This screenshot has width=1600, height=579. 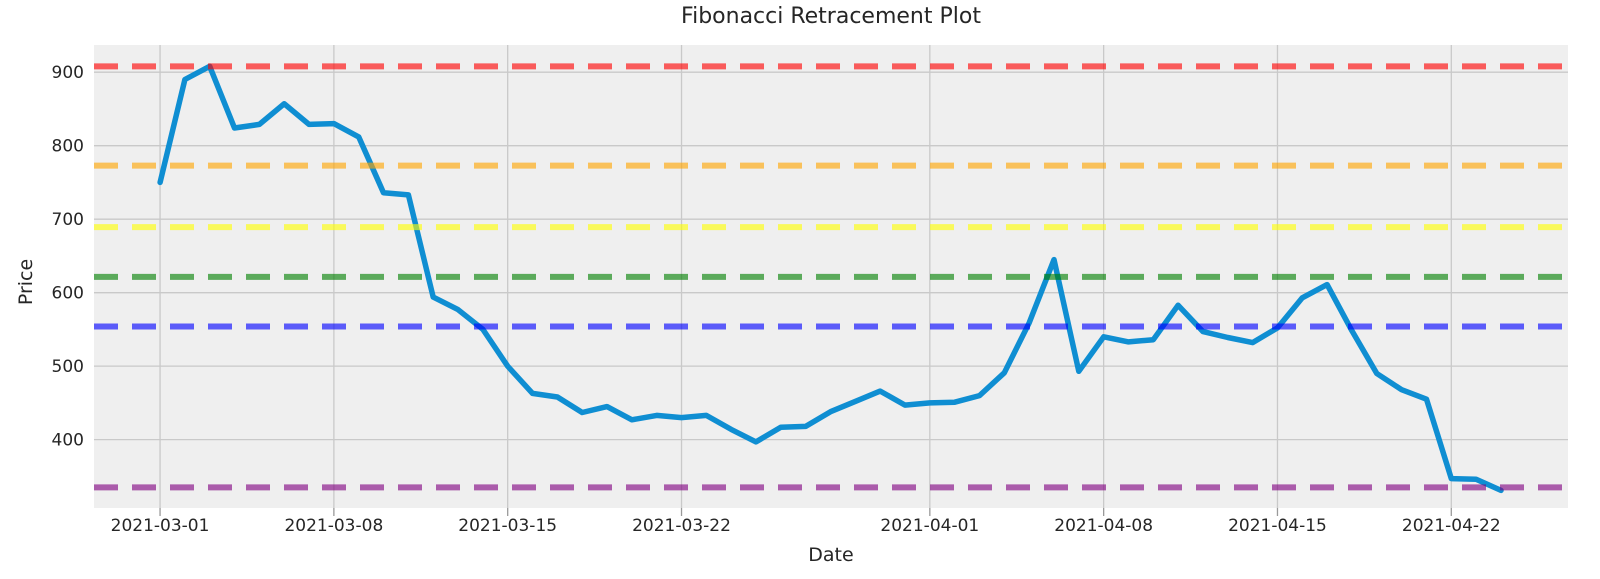 What do you see at coordinates (68, 441) in the screenshot?
I see `y-tick-label: 400` at bounding box center [68, 441].